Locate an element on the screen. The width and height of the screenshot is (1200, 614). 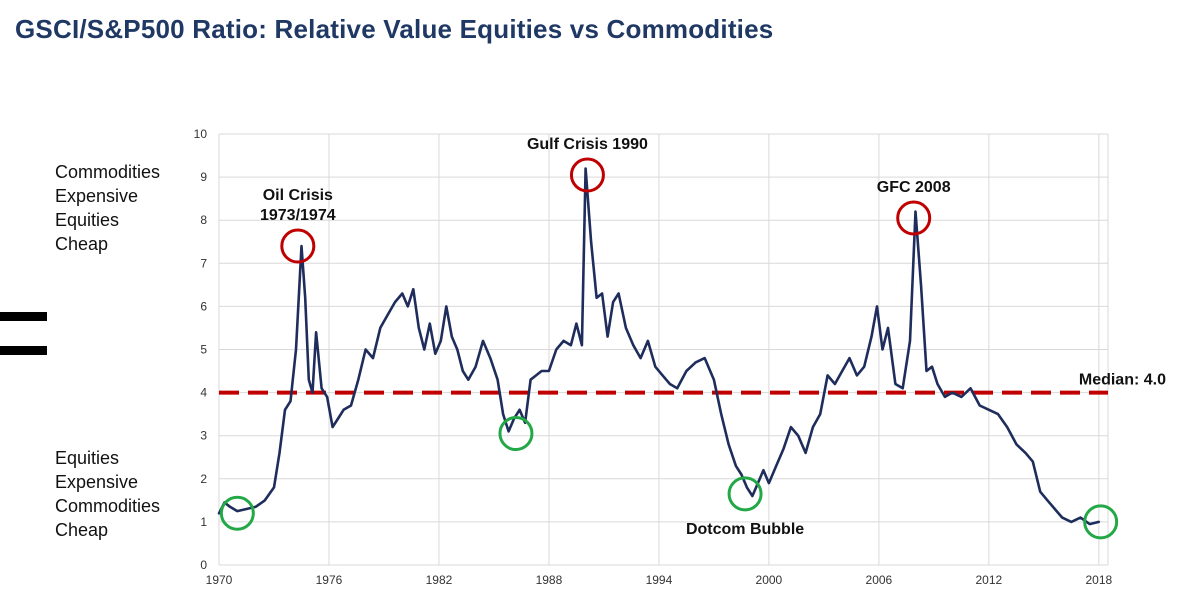
annotation-label: GFC 2008 is located at coordinates (914, 187).